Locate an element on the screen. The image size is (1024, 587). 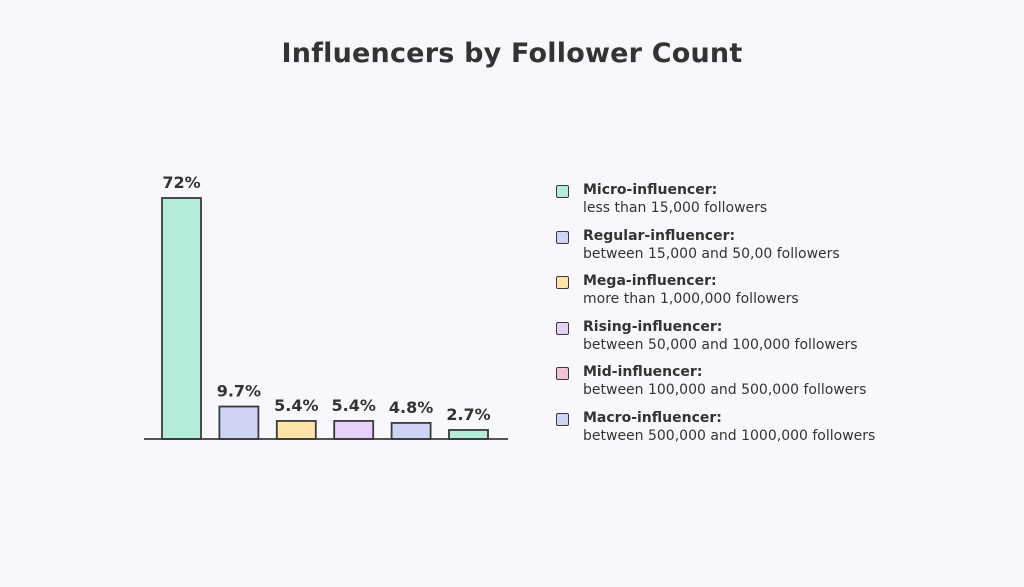
legend-description: between 500,000 and 1000,000 followers is located at coordinates (729, 435).